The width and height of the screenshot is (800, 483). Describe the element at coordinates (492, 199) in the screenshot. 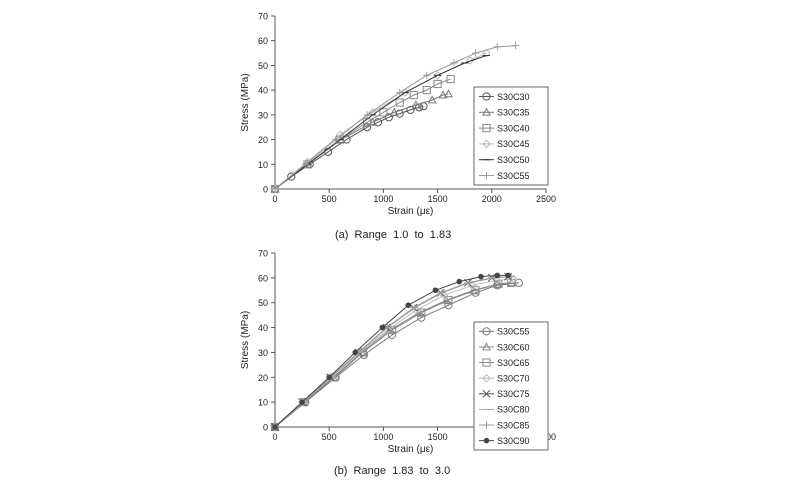

I see `x-tick-label: 2000` at that location.